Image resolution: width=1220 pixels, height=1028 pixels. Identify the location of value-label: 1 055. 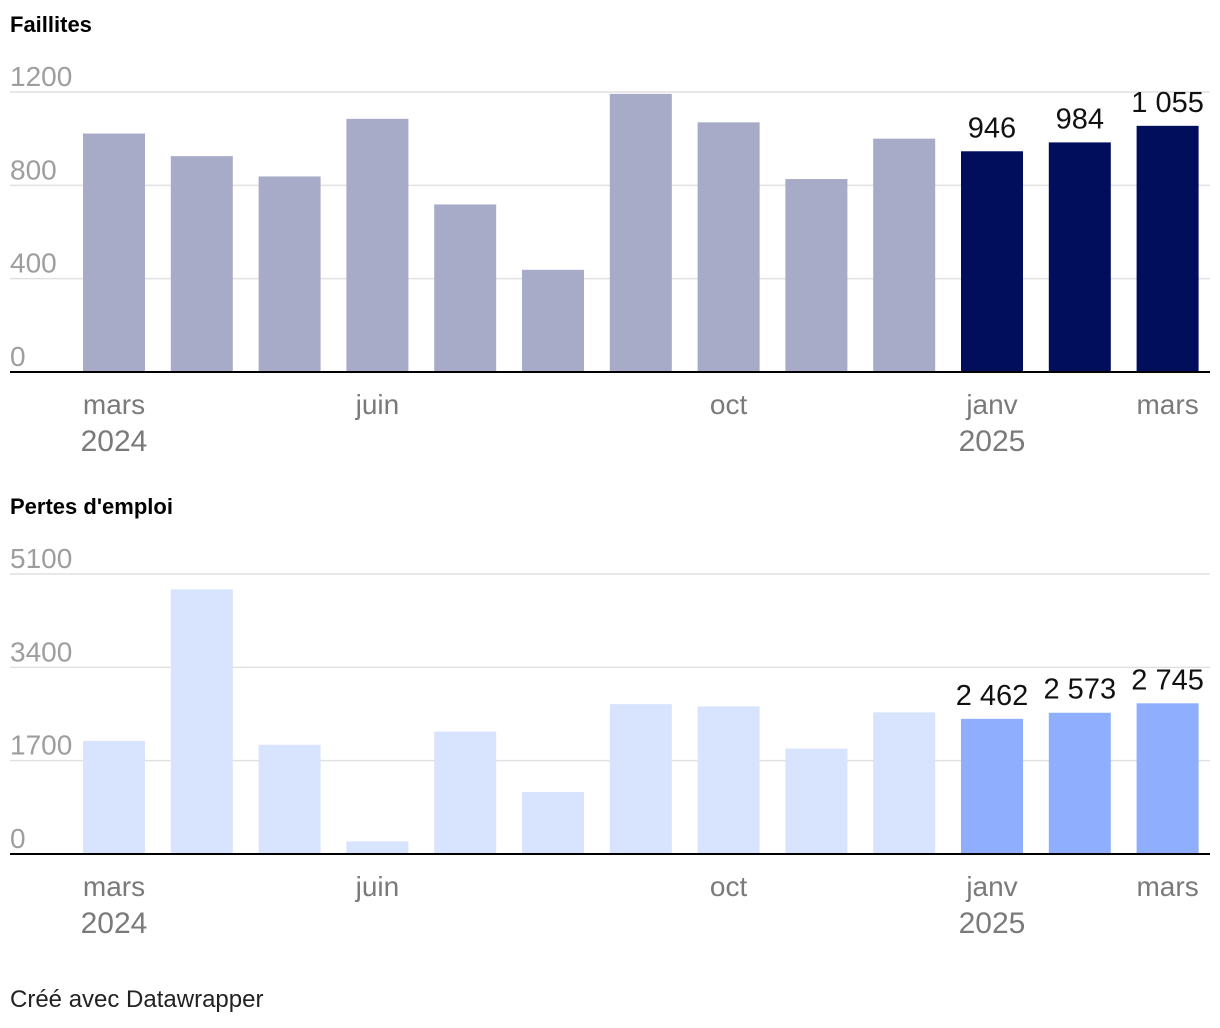
(1167, 103).